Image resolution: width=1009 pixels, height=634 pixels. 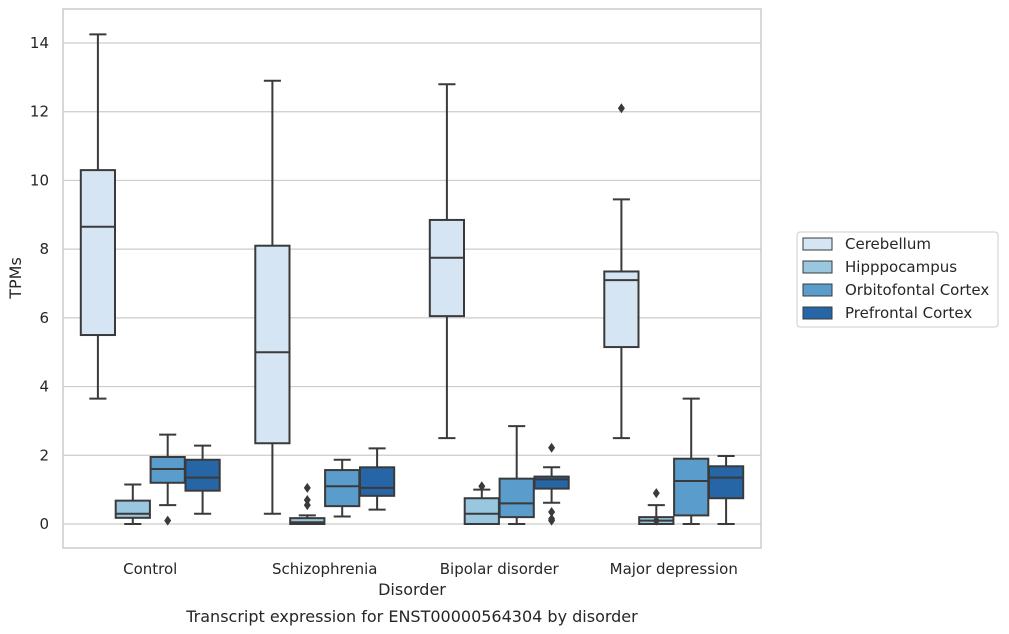 I want to click on x-tick-label: Bipolar disorder, so click(x=500, y=569).